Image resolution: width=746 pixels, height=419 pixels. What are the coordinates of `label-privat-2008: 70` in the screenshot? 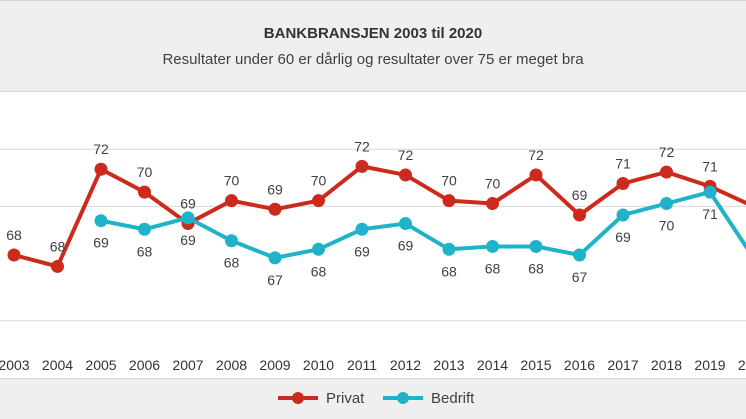 It's located at (232, 181).